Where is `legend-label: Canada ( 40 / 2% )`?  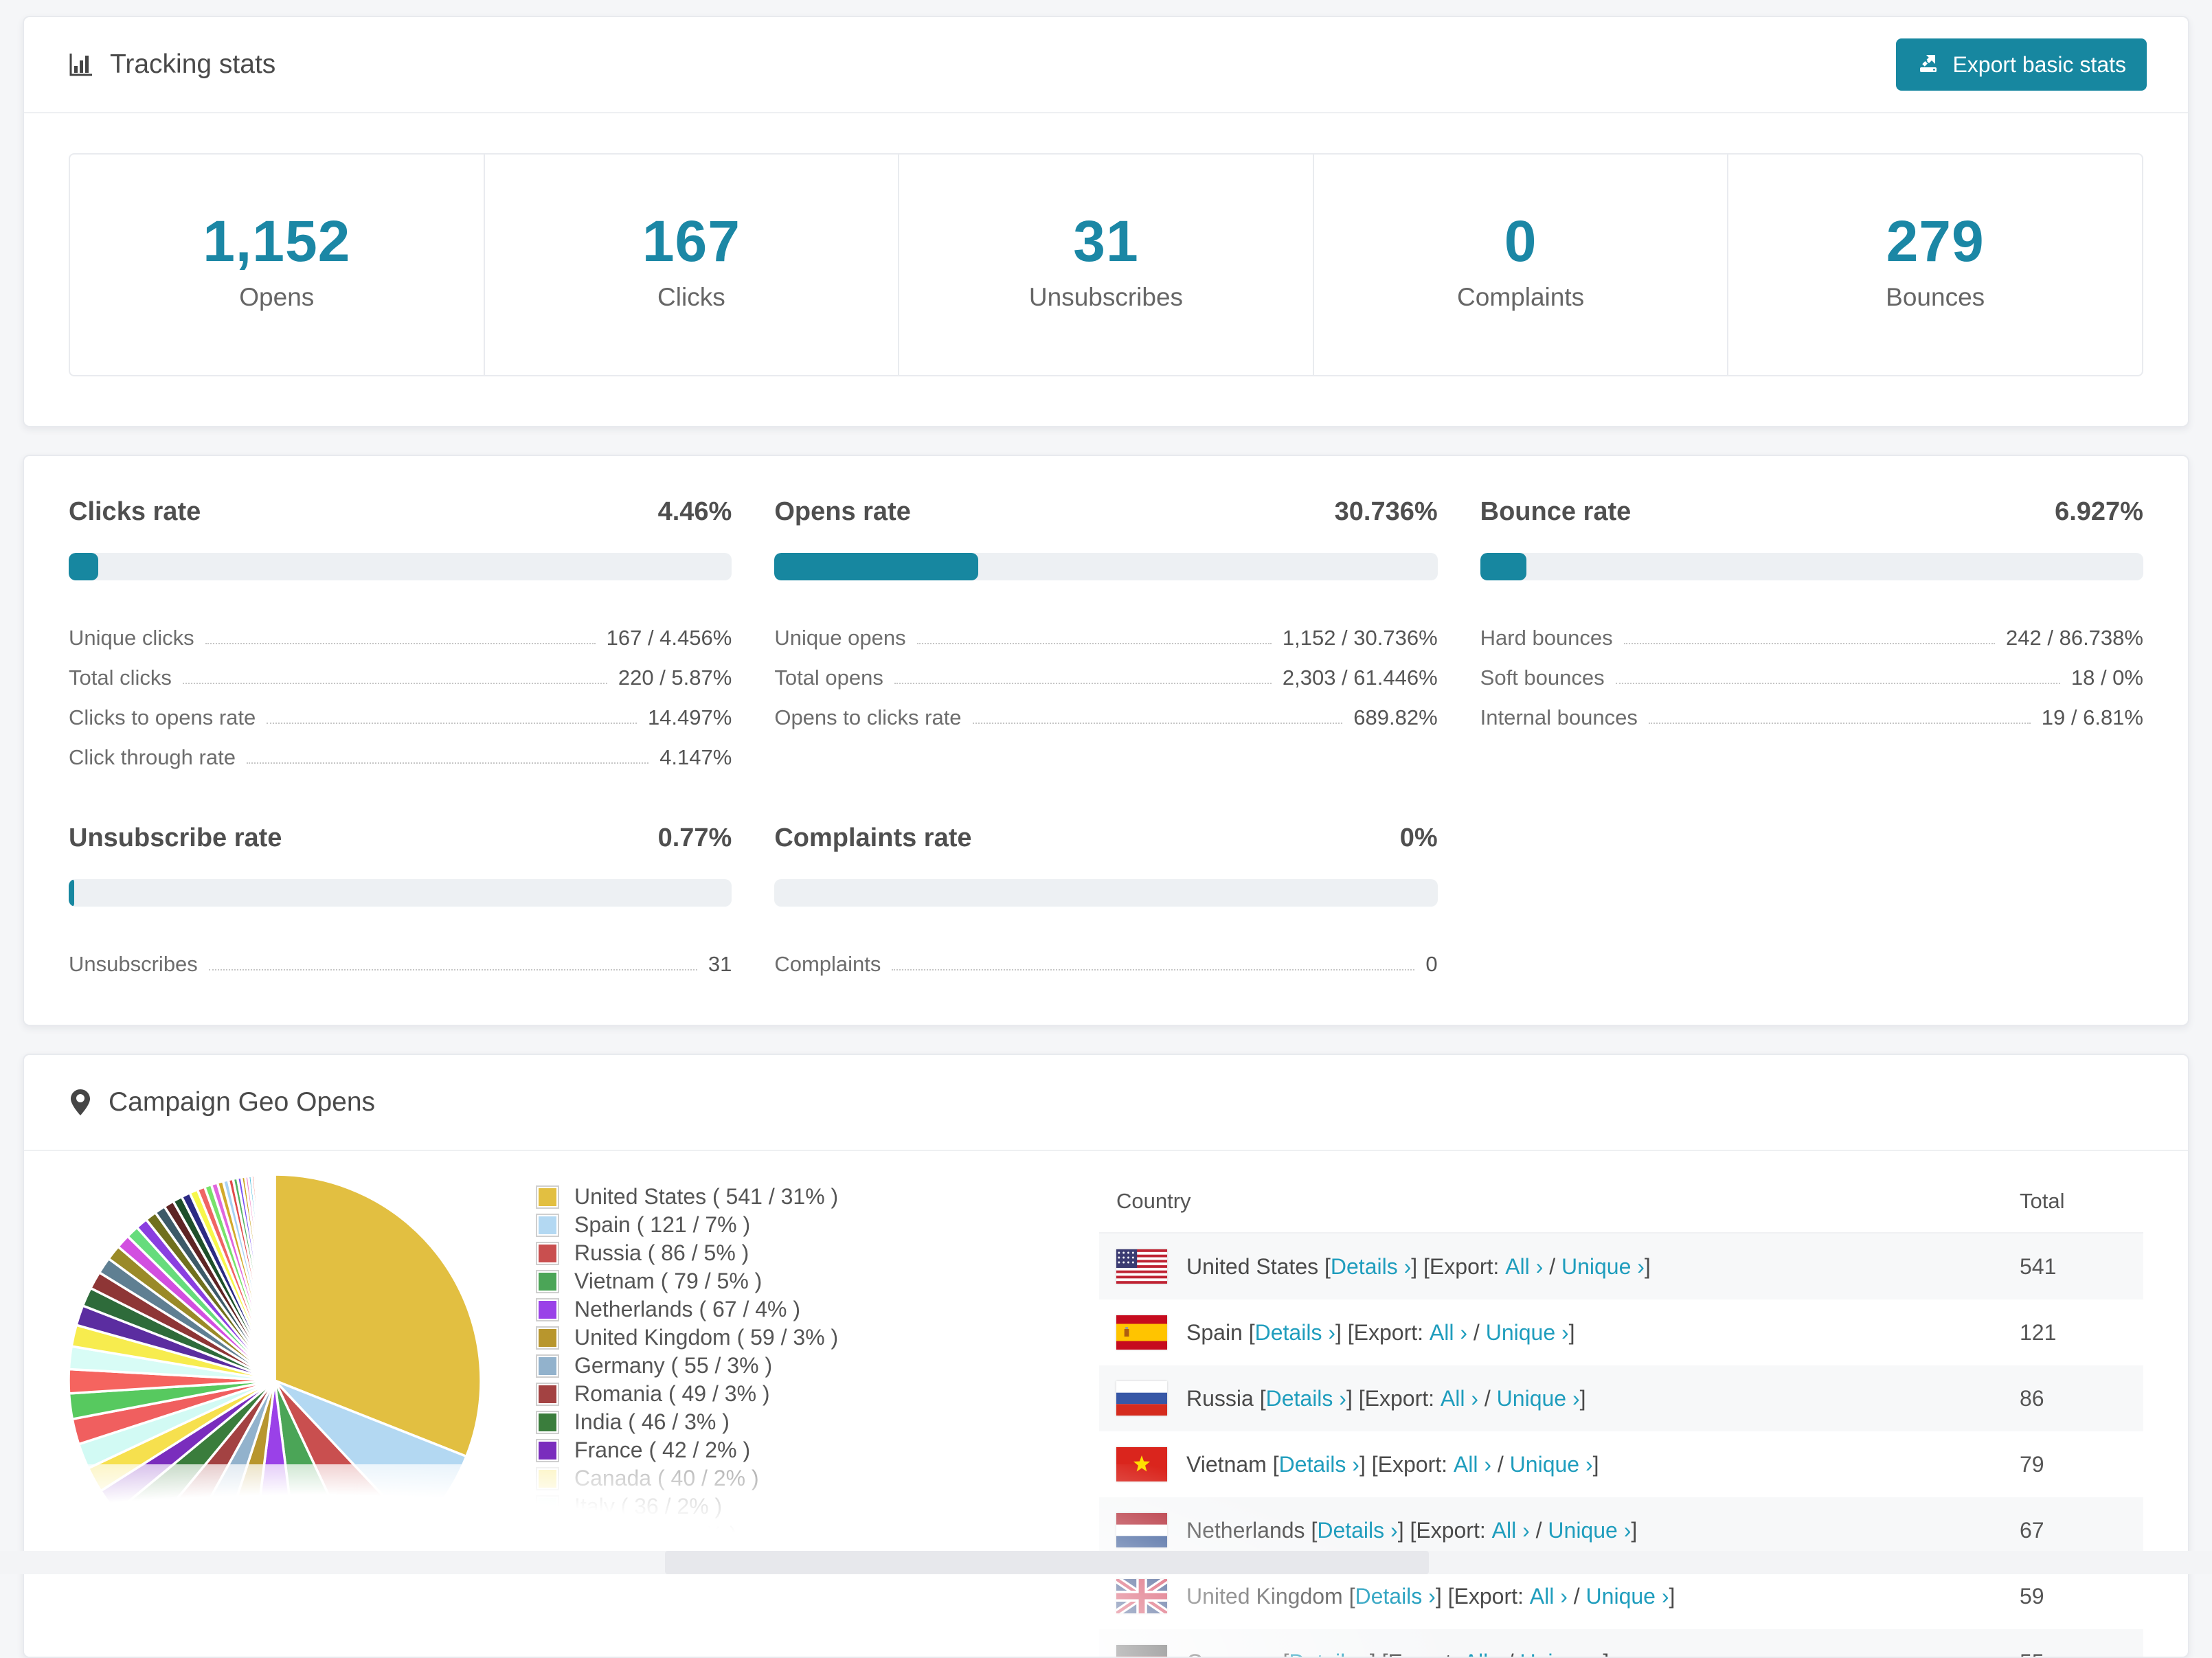 legend-label: Canada ( 40 / 2% ) is located at coordinates (666, 1478).